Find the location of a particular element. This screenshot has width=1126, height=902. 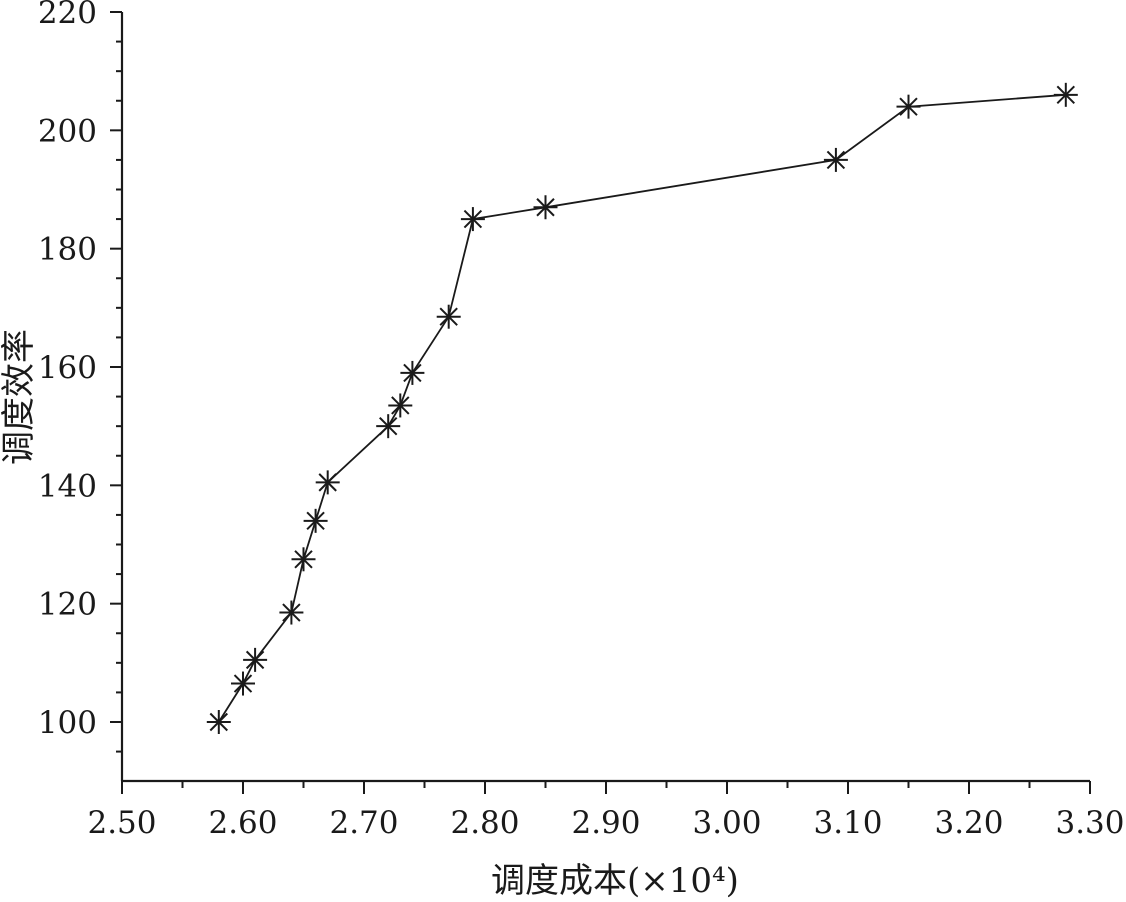

y-tick-label: 140 is located at coordinates (67, 486).